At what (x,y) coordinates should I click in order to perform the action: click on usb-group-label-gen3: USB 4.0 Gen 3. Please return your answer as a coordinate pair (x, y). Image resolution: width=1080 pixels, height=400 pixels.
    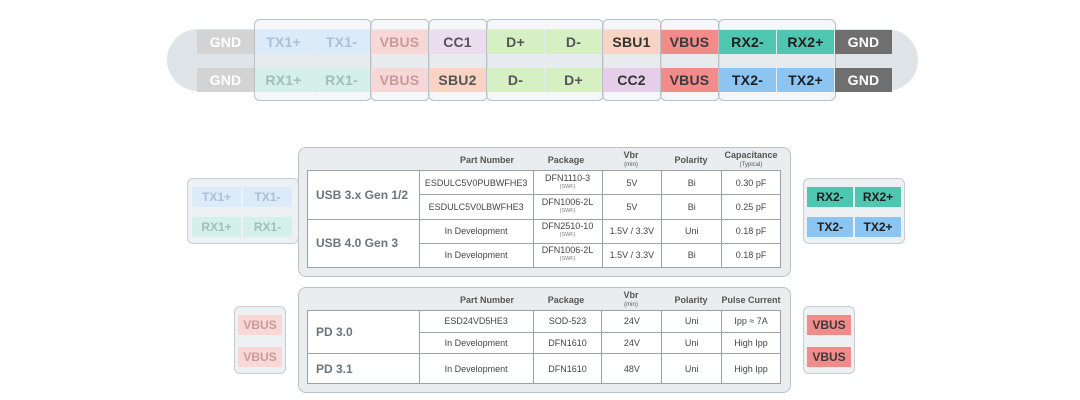
    Looking at the image, I should click on (363, 243).